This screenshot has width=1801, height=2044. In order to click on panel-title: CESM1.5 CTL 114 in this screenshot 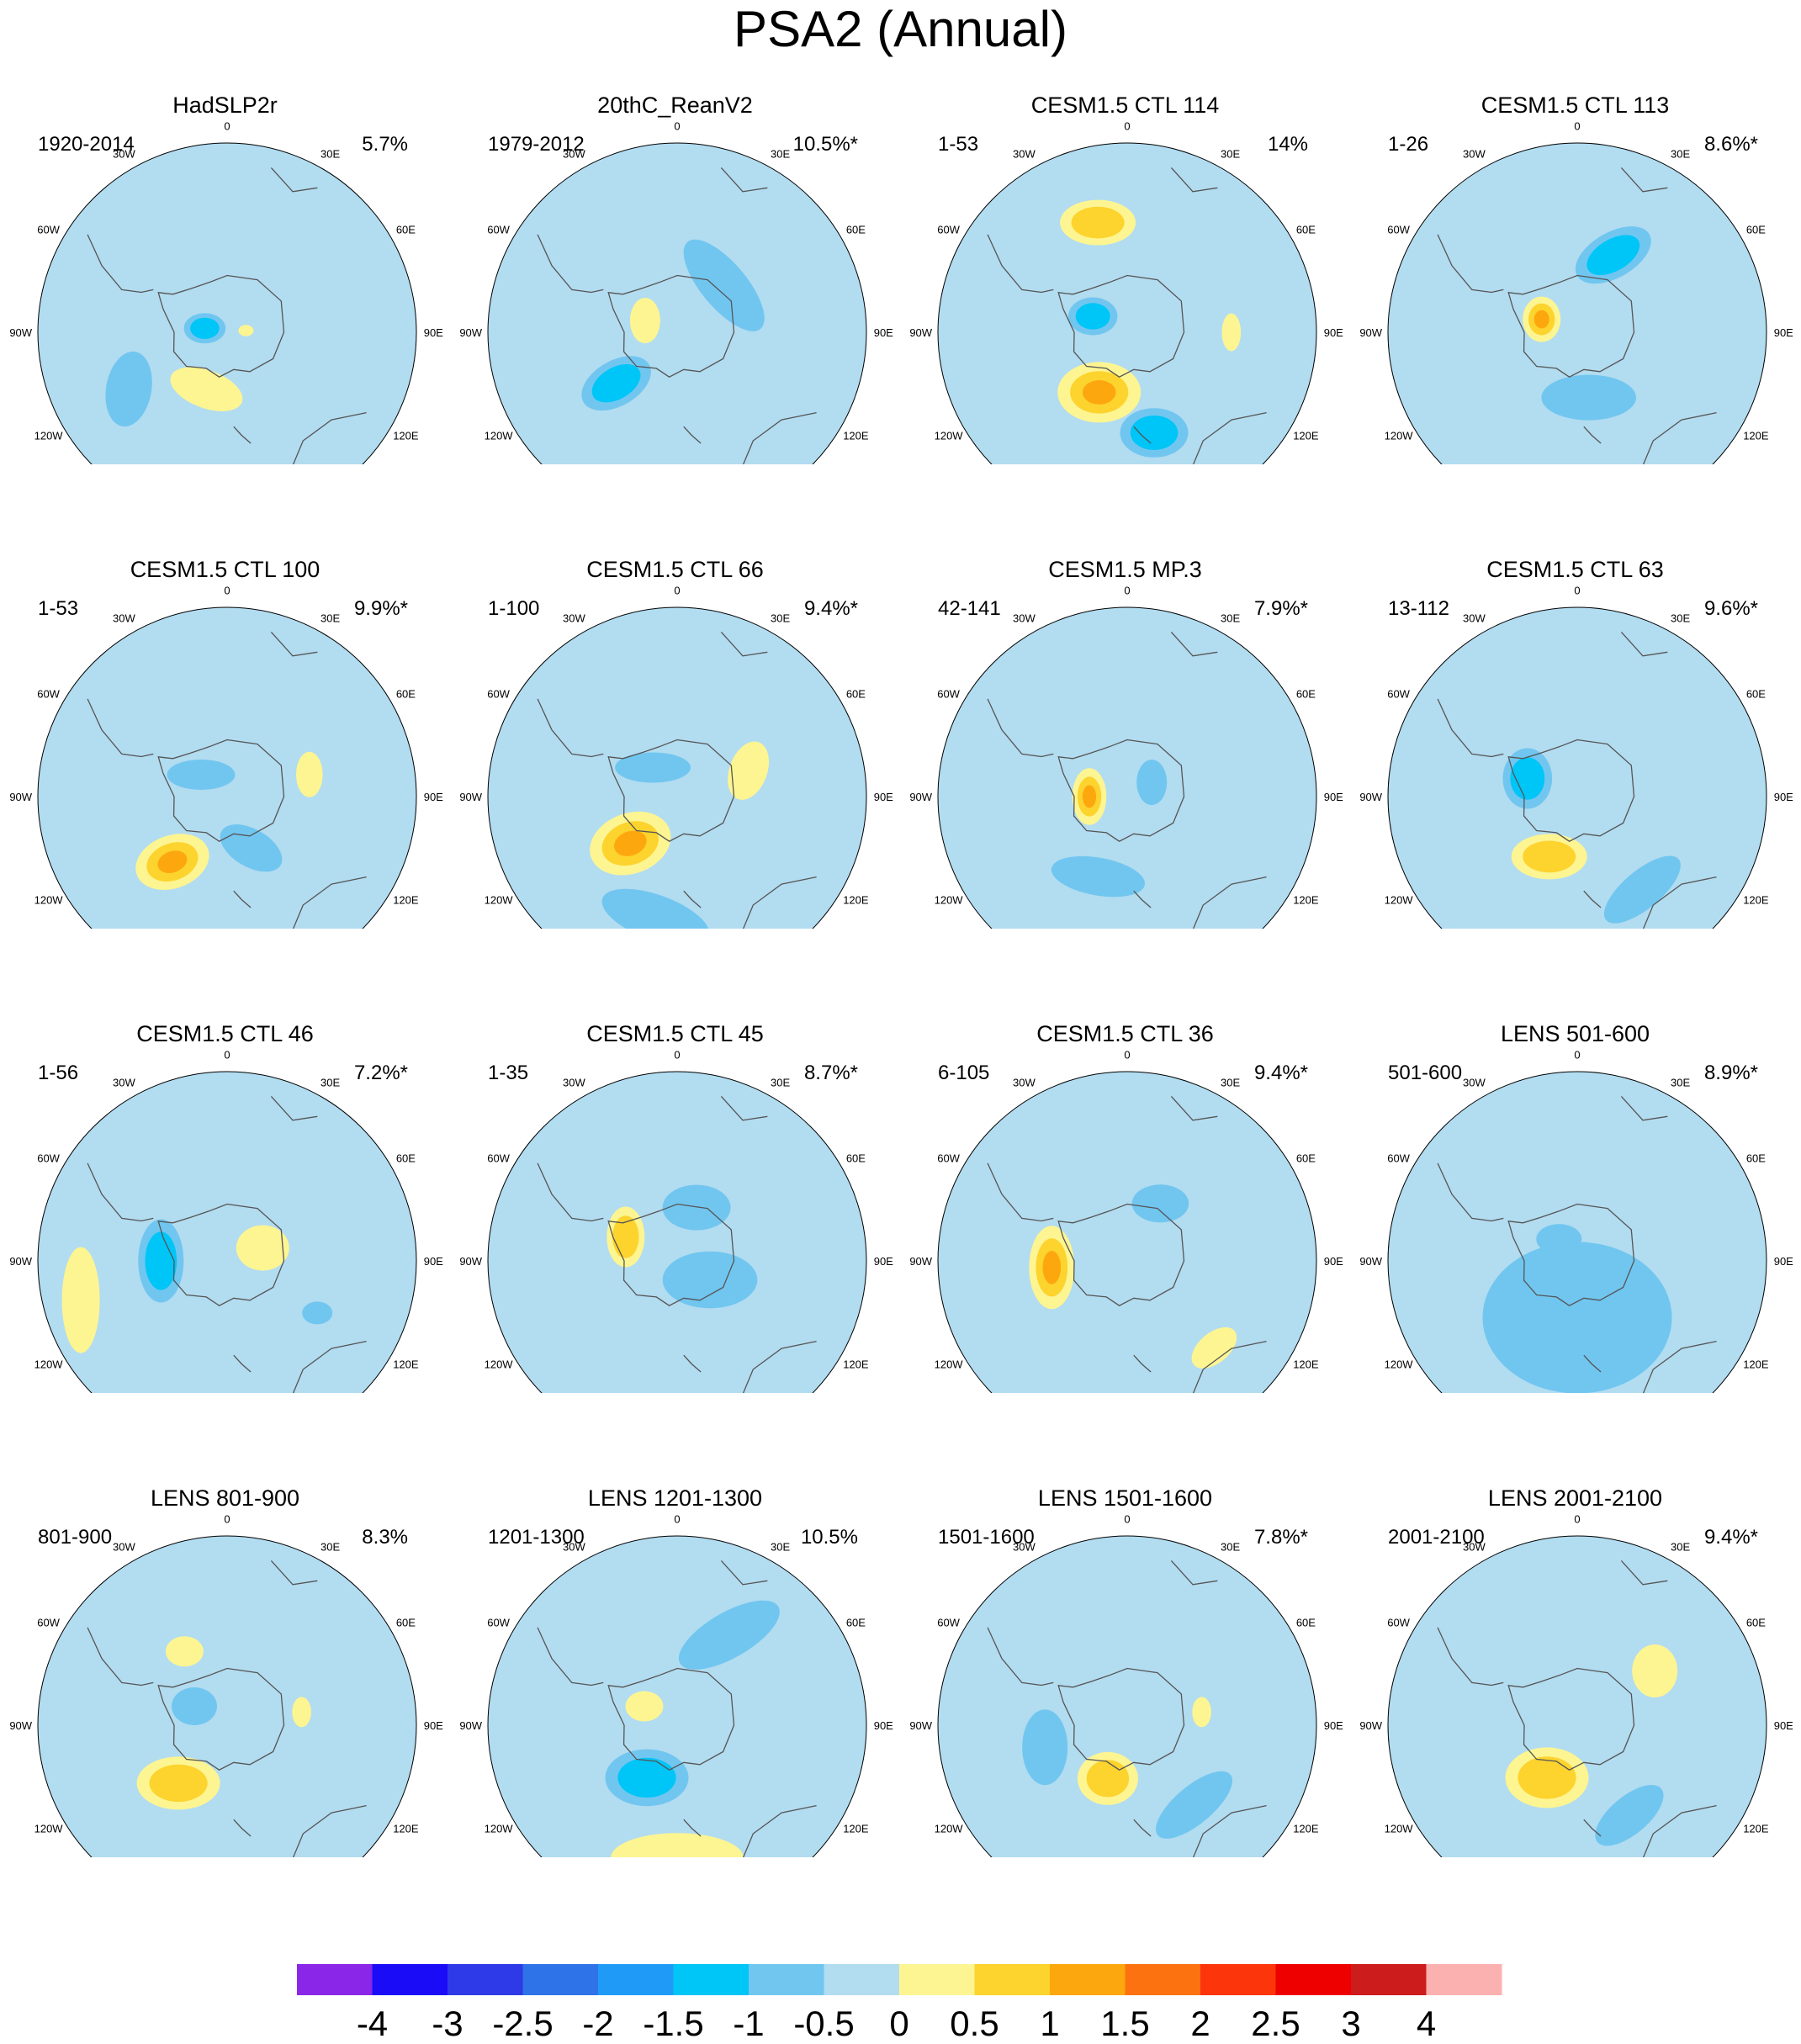, I will do `click(1125, 105)`.